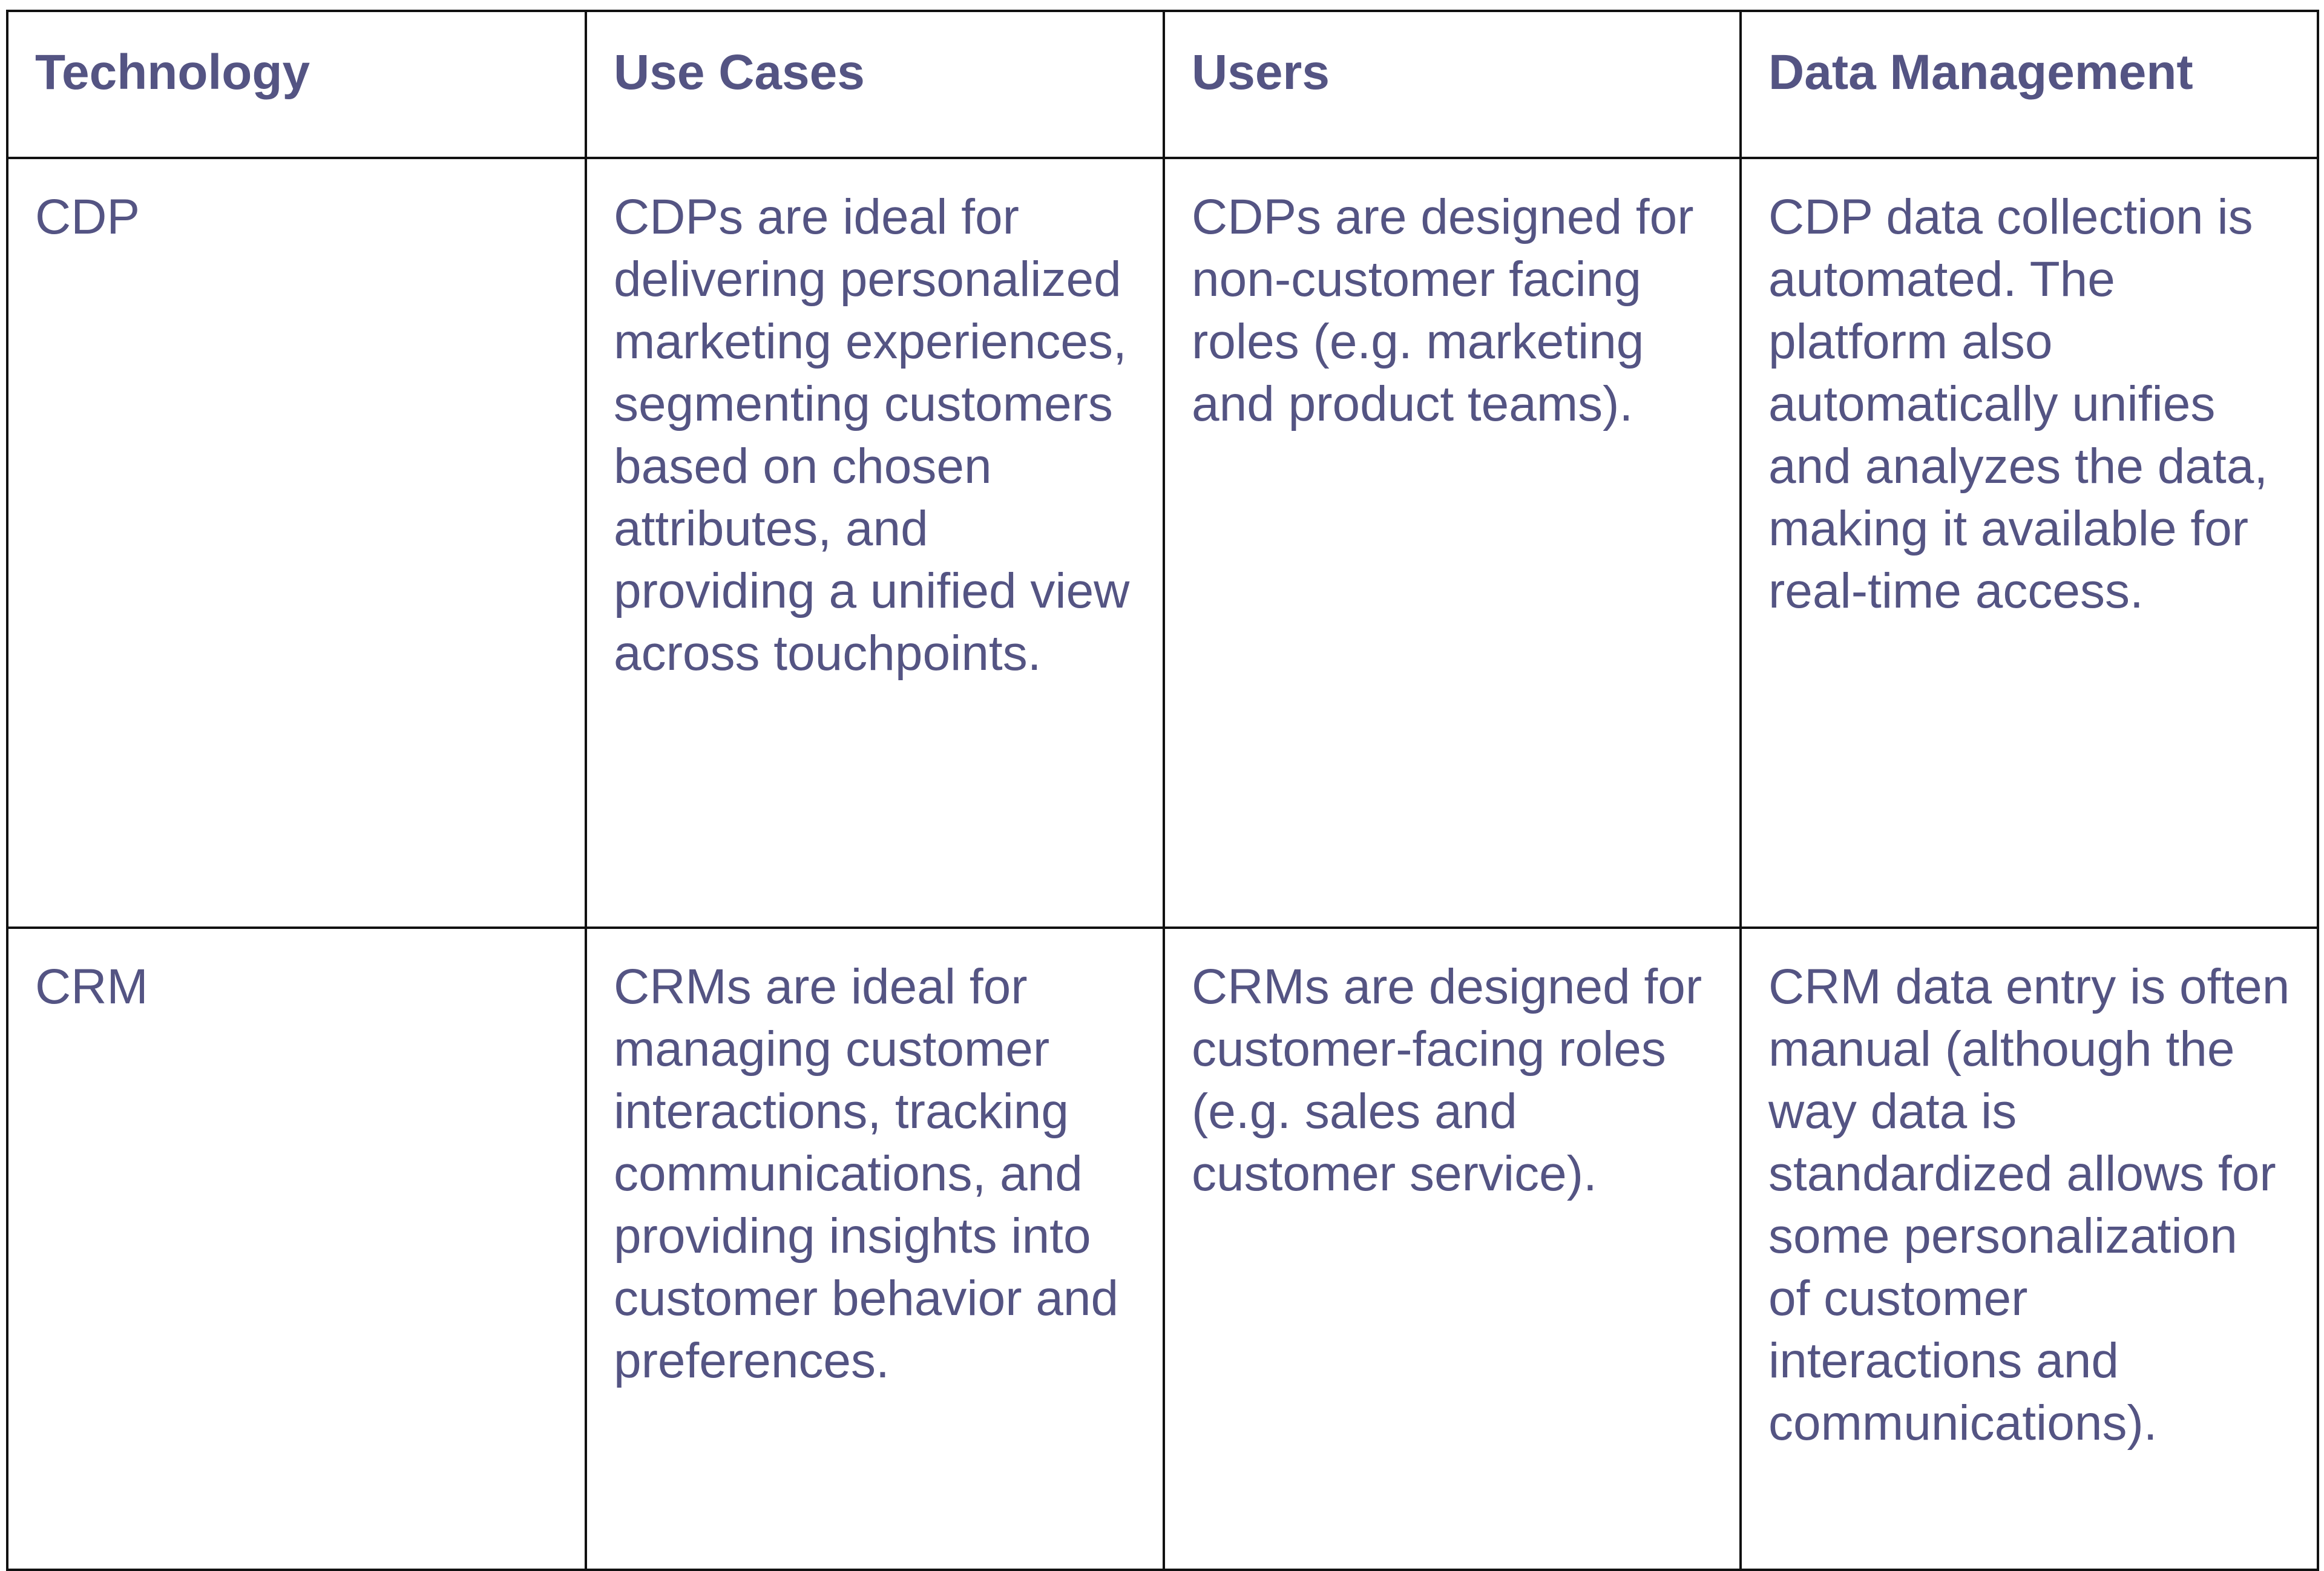 The height and width of the screenshot is (1571, 2324). Describe the element at coordinates (296, 84) in the screenshot. I see `header-technology: Technology` at that location.